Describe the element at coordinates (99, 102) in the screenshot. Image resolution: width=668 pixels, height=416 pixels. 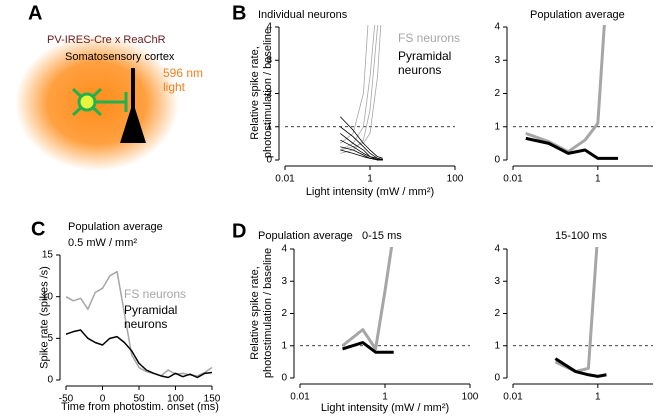
I see `fs-neuron` at that location.